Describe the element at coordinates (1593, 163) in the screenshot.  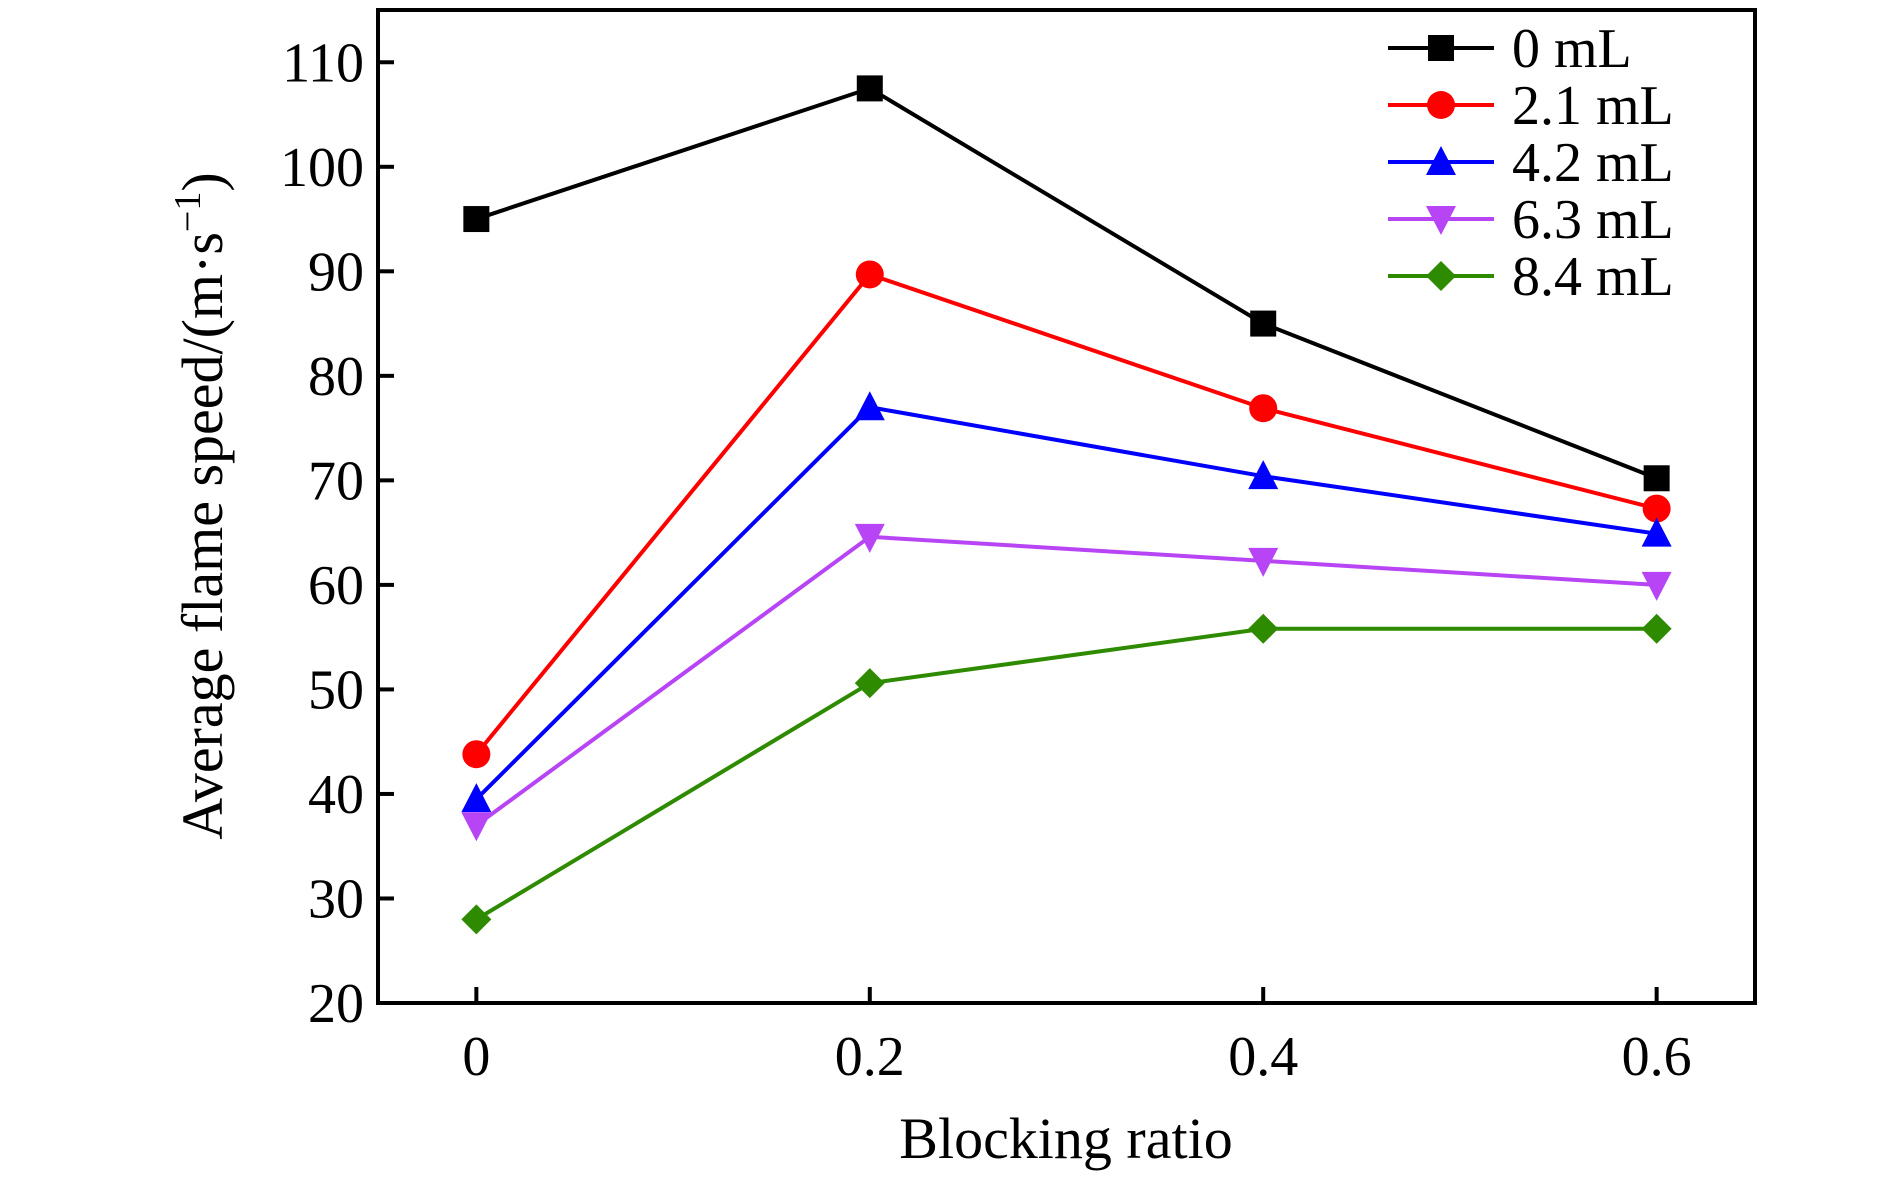
I see `legend-label: 4.2 mL` at that location.